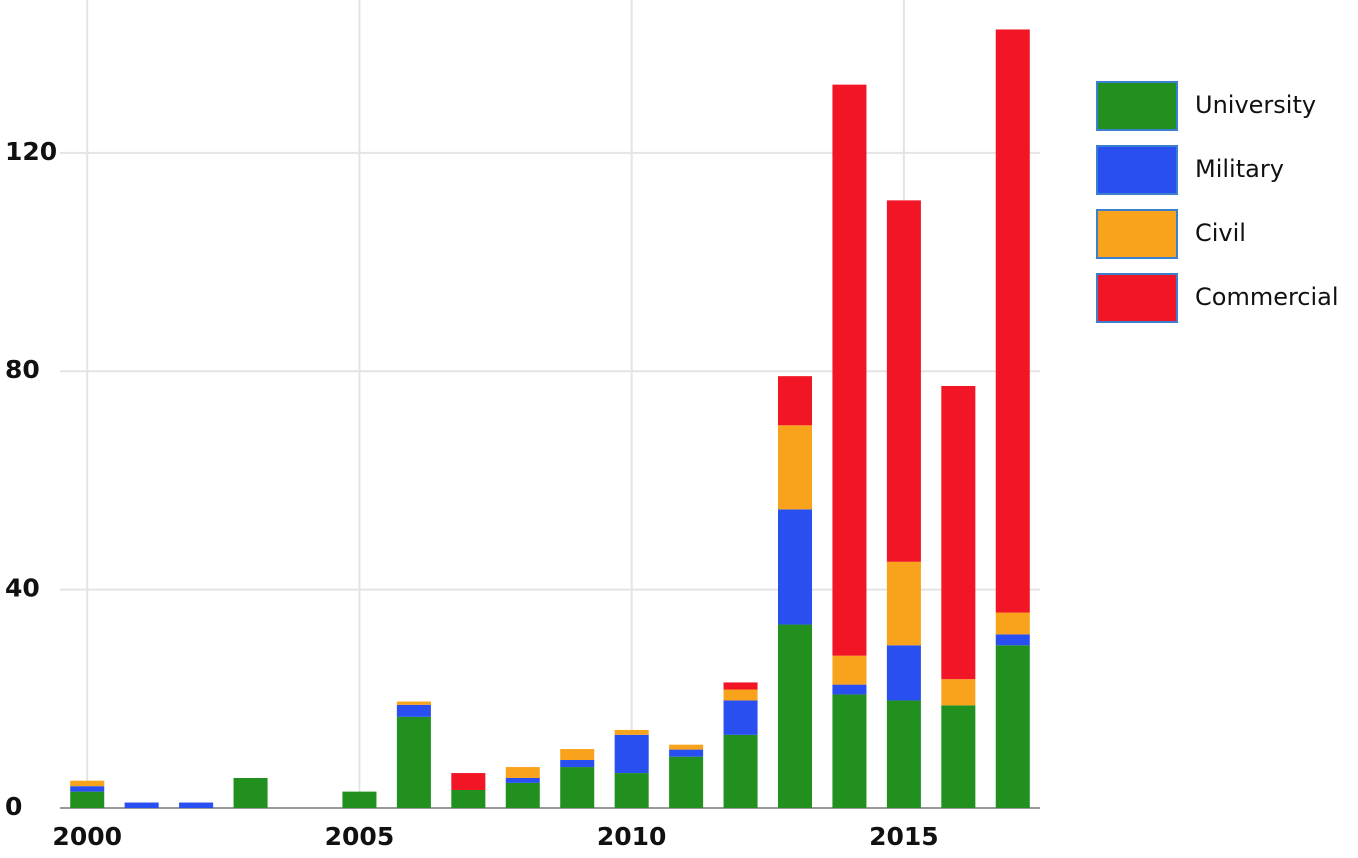 This screenshot has width=1358, height=858. What do you see at coordinates (22, 369) in the screenshot?
I see `y-tick-label: 80` at bounding box center [22, 369].